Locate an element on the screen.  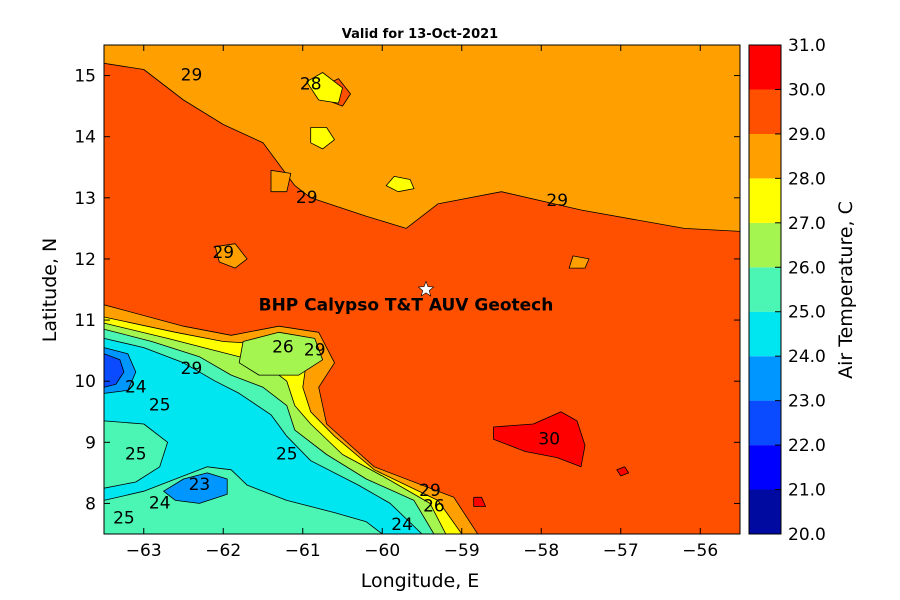
y-tick-label-5: 13 is located at coordinates (85, 199).